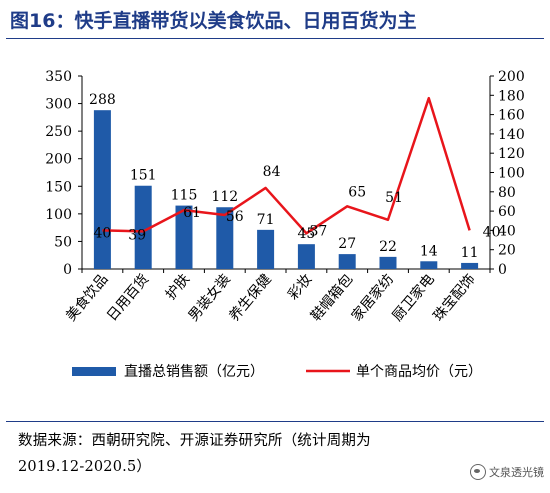 Image resolution: width=550 pixels, height=493 pixels. Describe the element at coordinates (272, 172) in the screenshot. I see `line-value-label: 84` at that location.